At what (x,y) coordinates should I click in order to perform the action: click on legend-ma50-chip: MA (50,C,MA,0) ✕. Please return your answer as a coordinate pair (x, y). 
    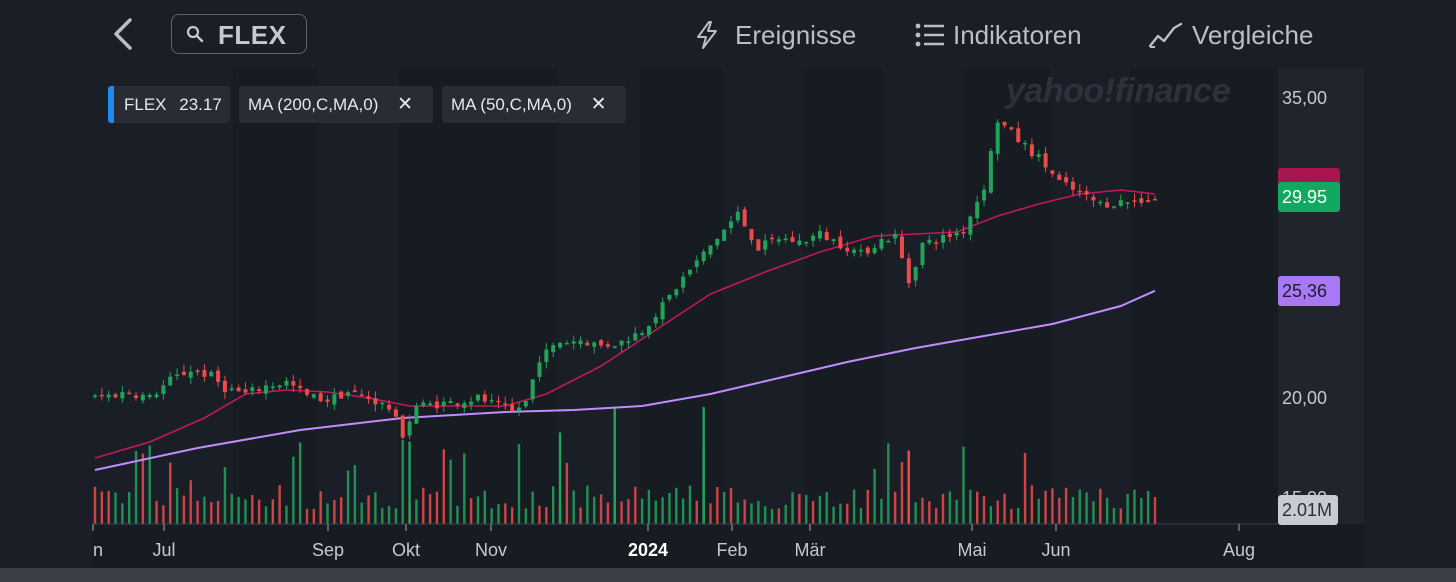
    Looking at the image, I should click on (534, 104).